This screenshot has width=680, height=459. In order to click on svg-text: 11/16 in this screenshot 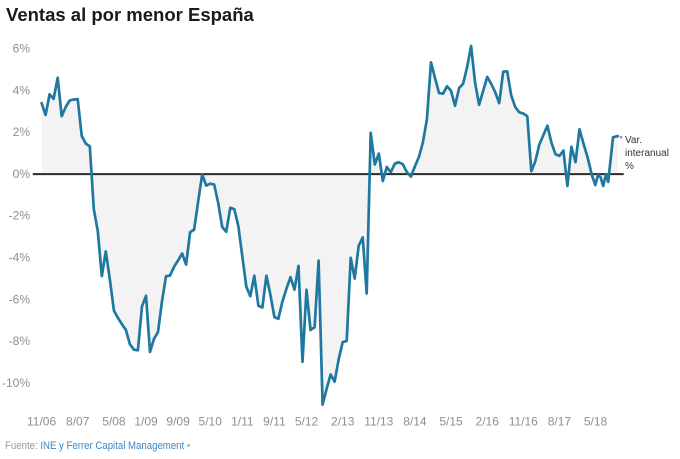, I will do `click(523, 422)`.